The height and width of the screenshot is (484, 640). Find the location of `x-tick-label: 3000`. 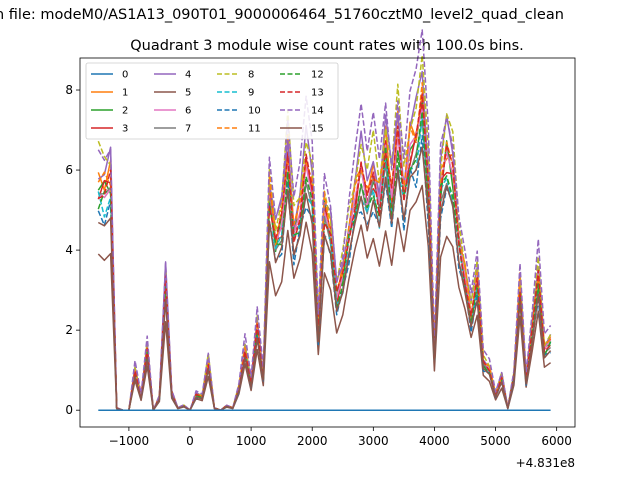

x-tick-label: 3000 is located at coordinates (373, 441).